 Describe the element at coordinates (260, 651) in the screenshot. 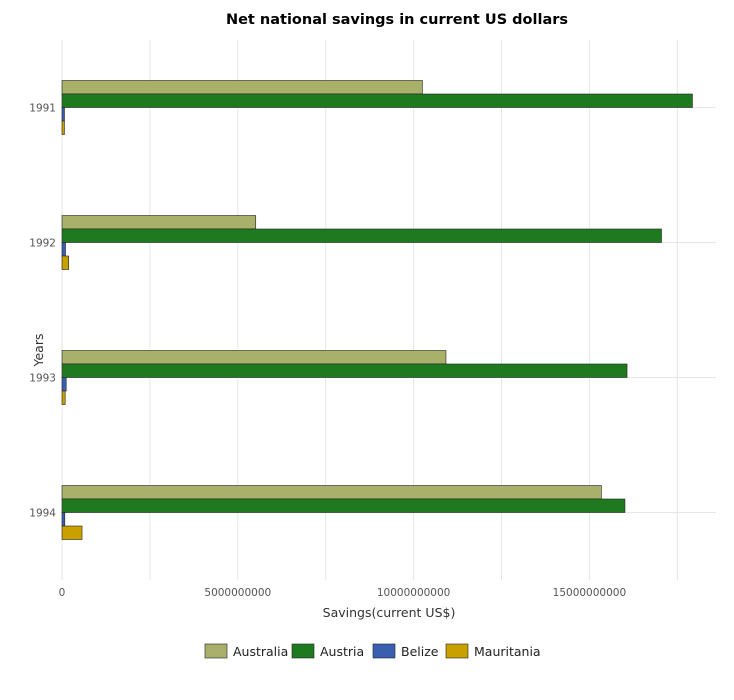

I see `legend-label-australia: Australia` at that location.